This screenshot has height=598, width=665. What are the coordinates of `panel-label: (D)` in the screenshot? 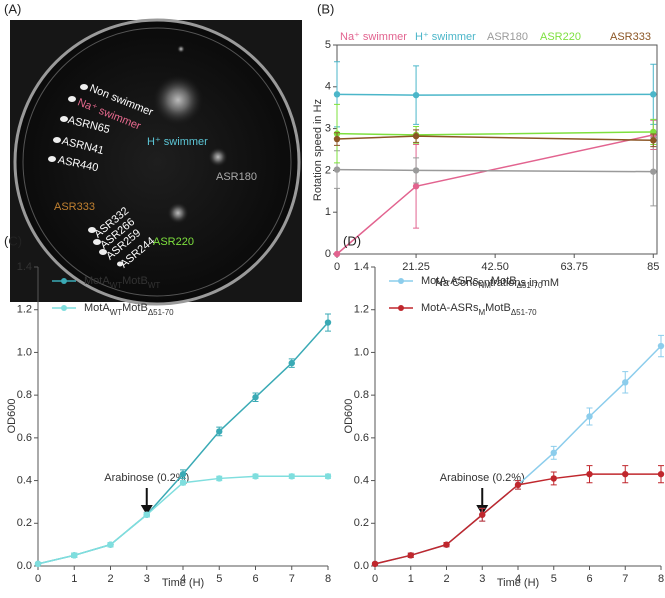 It's located at (352, 240).